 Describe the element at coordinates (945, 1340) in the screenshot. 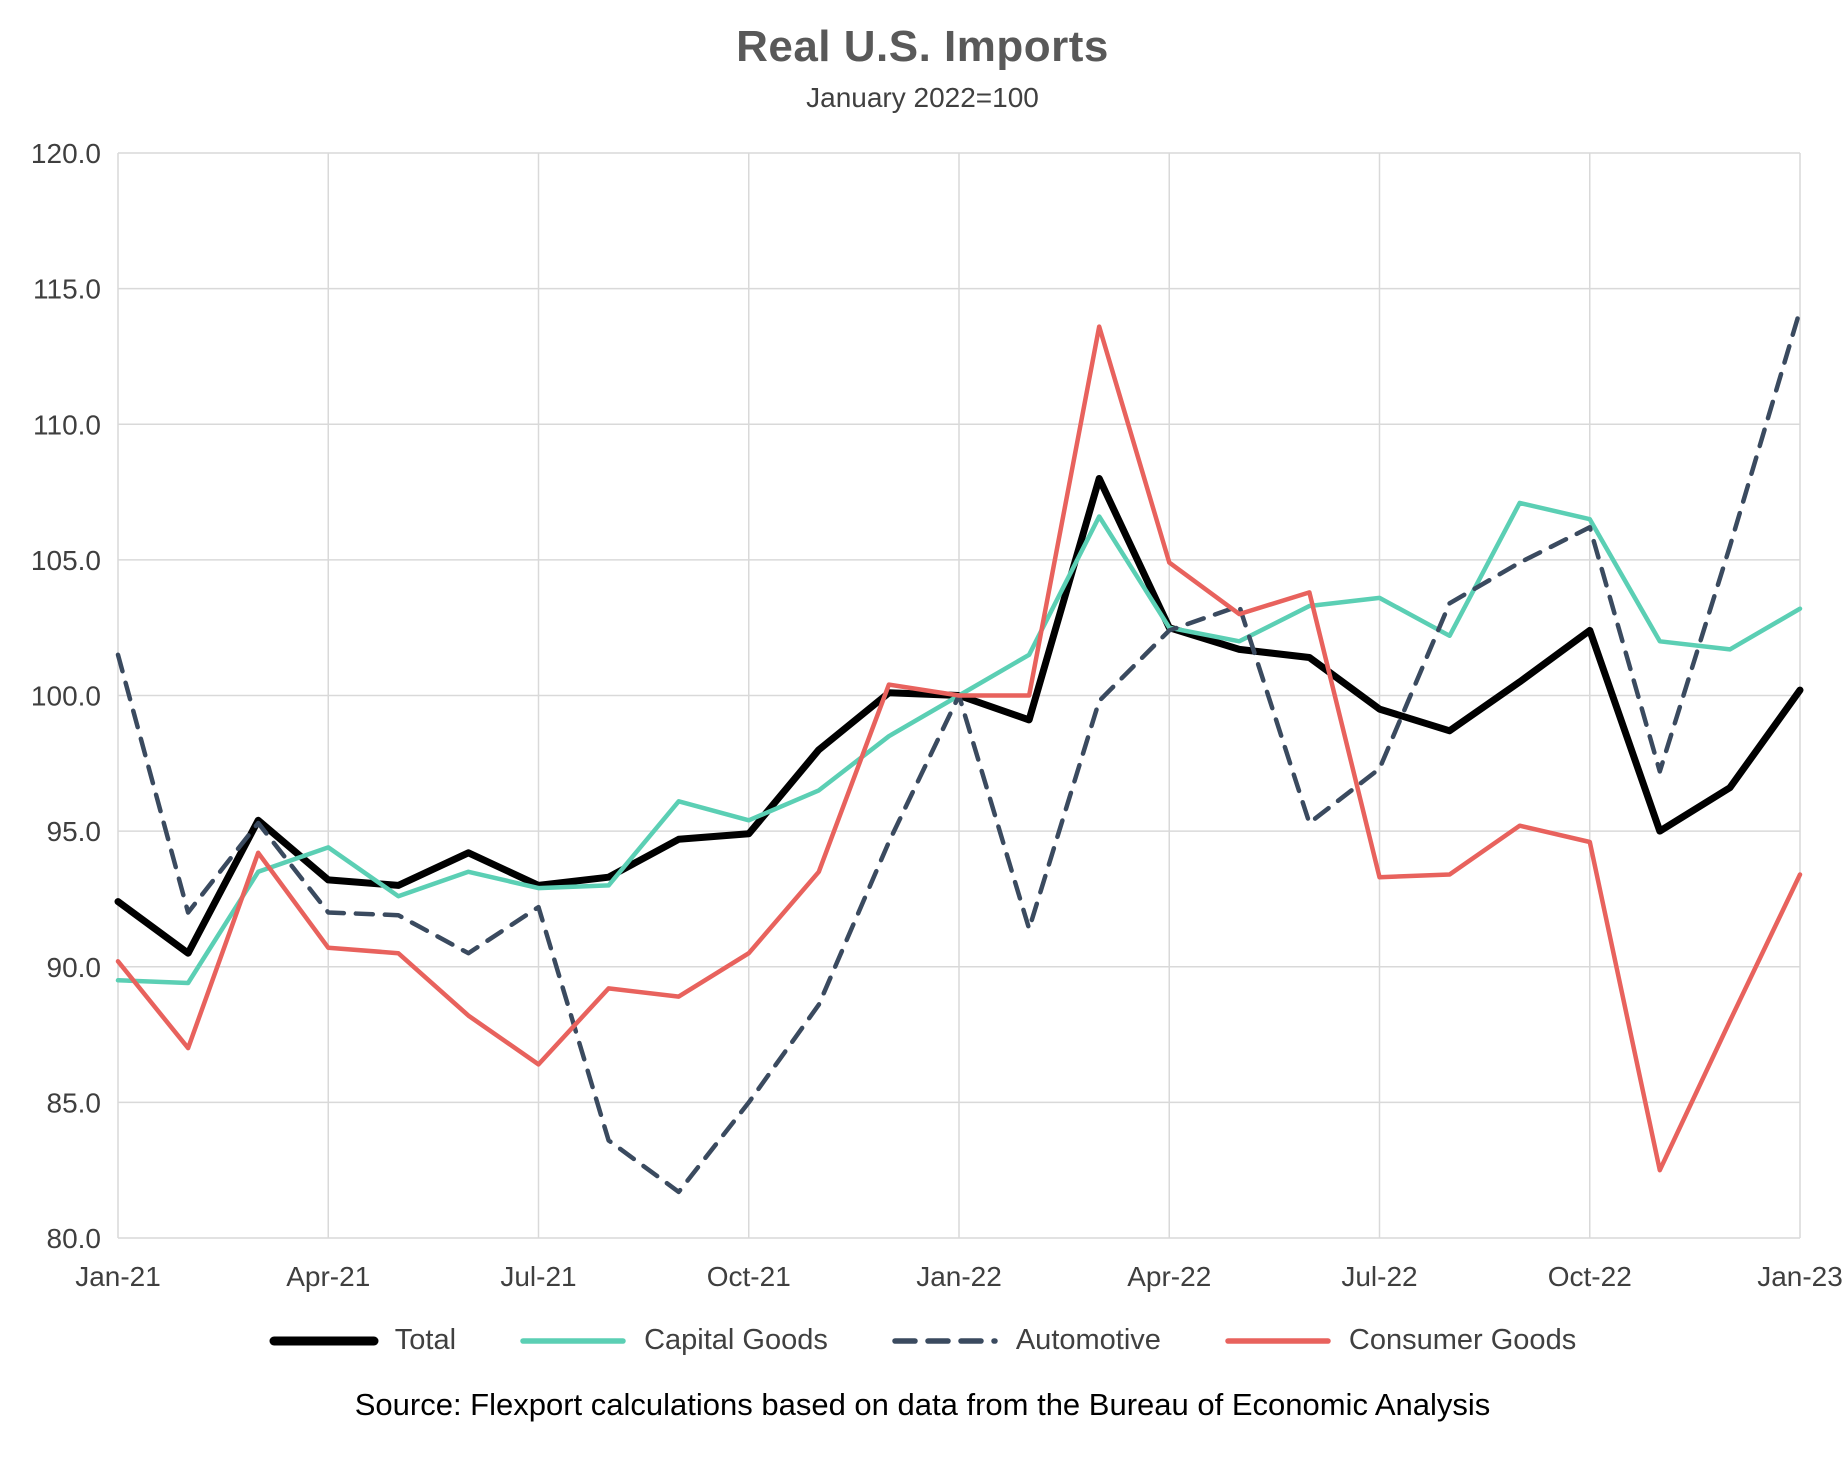

I see `automotive-line-swatch` at that location.